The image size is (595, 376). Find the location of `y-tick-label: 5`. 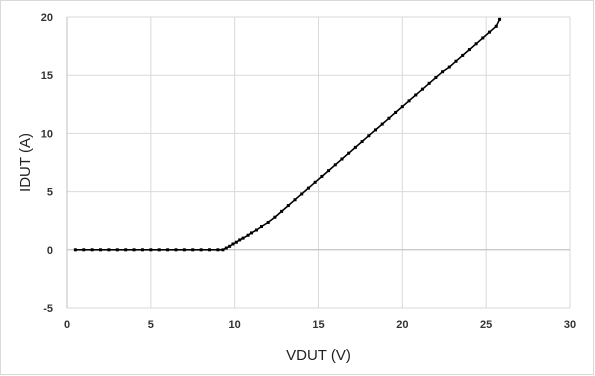

y-tick-label: 5 is located at coordinates (50, 193).